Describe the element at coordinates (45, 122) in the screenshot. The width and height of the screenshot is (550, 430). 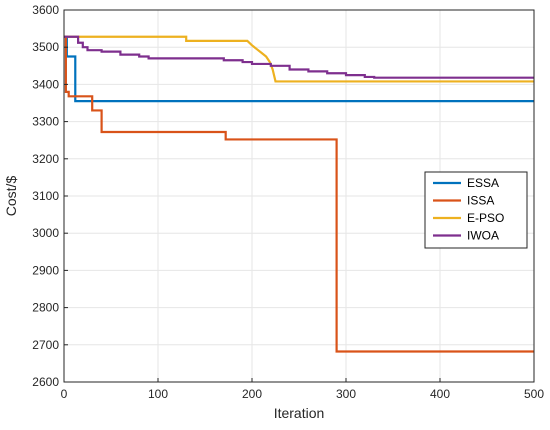
I see `y-tick-label: 3300` at that location.